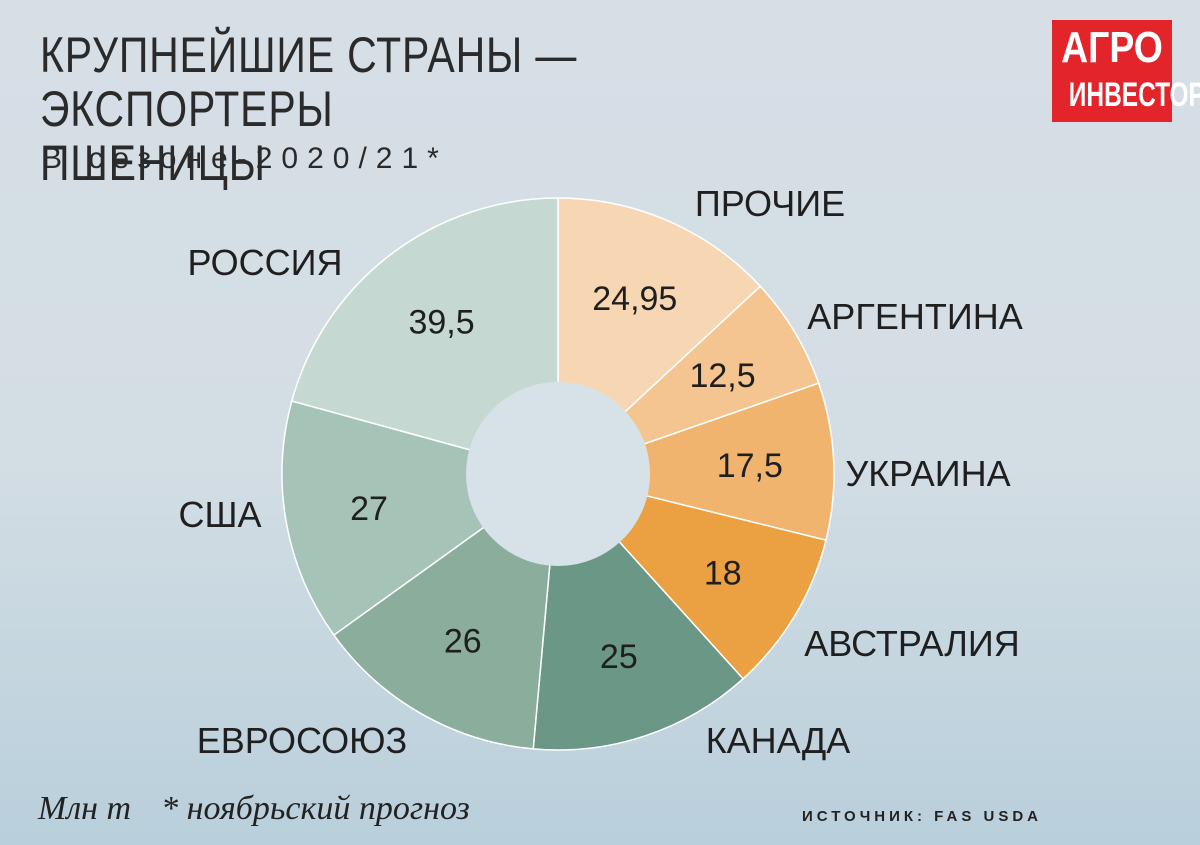 This screenshot has width=1200, height=845. What do you see at coordinates (912, 643) in the screenshot?
I see `category-label-4: АВСТРАЛИЯ` at bounding box center [912, 643].